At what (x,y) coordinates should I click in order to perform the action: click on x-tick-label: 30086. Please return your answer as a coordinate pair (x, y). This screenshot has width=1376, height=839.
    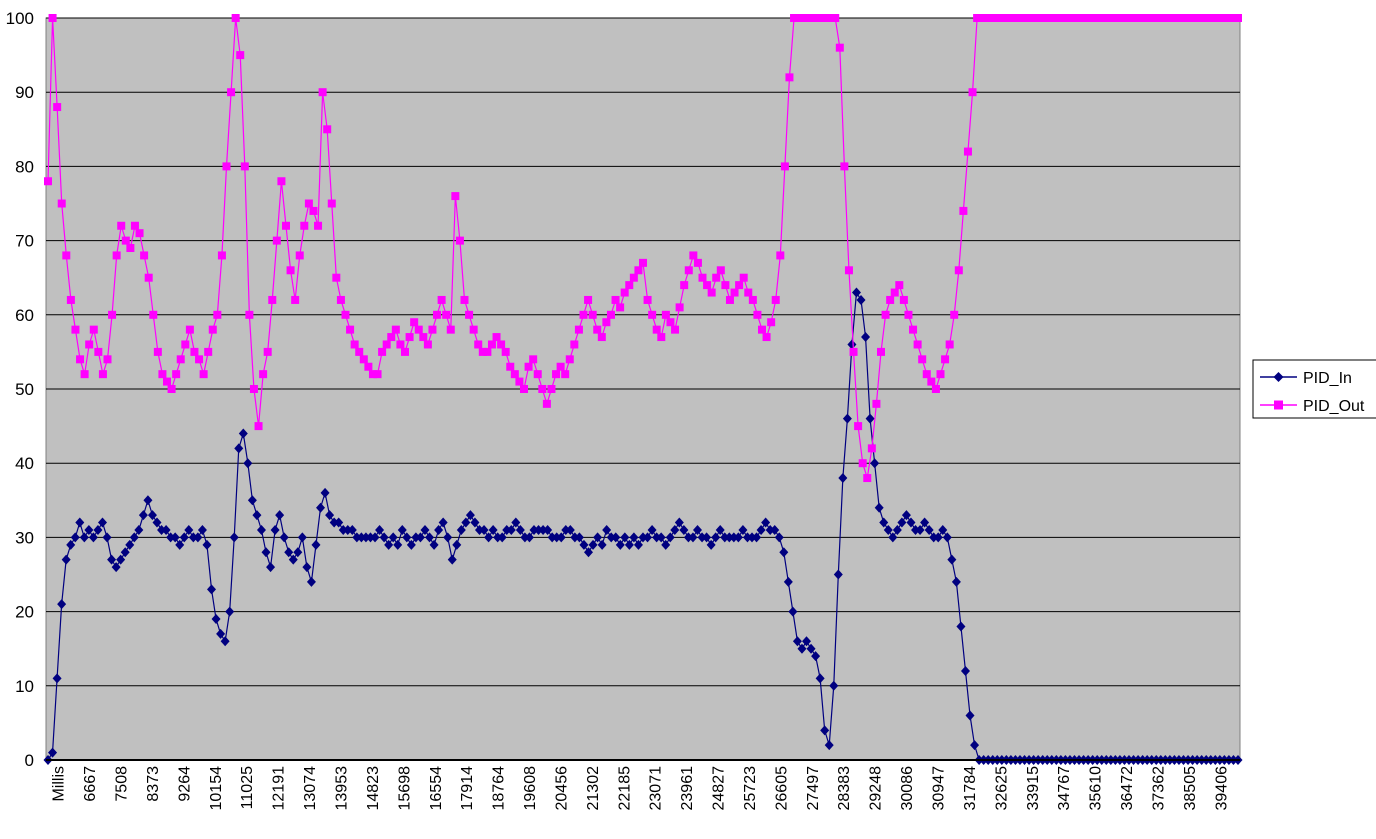
    Looking at the image, I should click on (907, 788).